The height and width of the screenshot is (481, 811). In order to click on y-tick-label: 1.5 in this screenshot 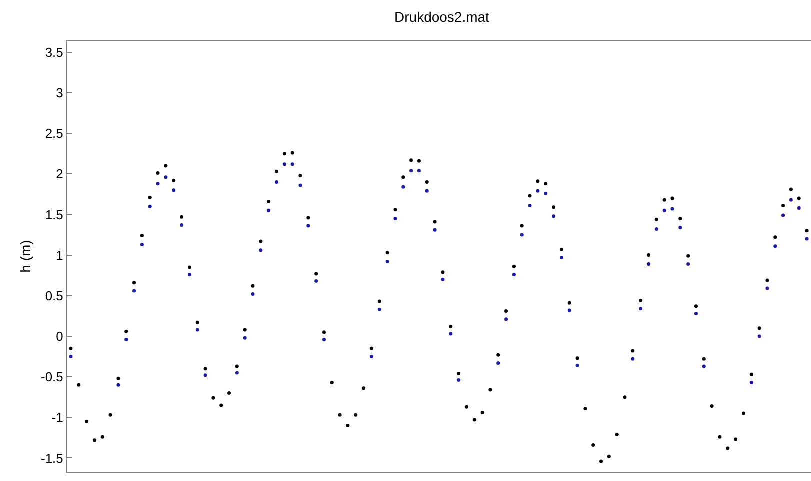, I will do `click(54, 214)`.